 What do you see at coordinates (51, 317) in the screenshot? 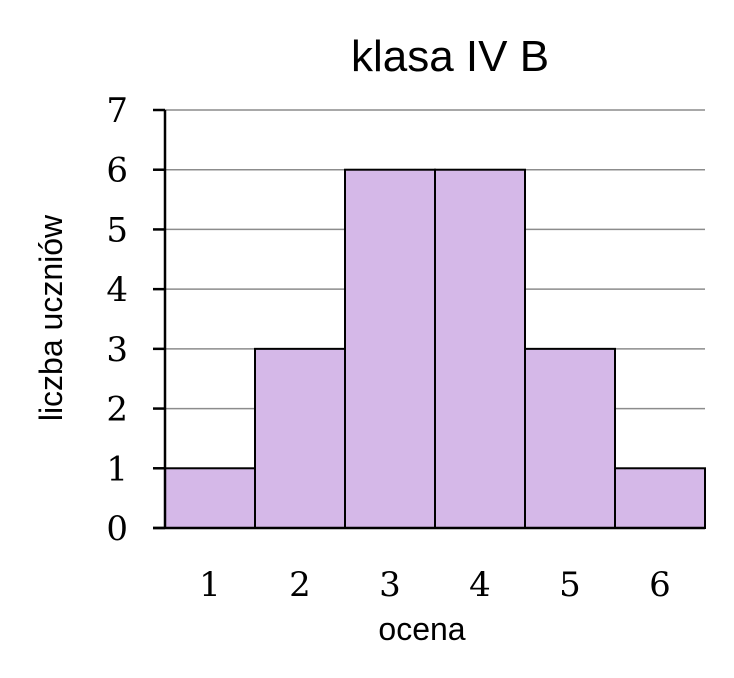
I see `y-axis-label: liczba uczniów` at bounding box center [51, 317].